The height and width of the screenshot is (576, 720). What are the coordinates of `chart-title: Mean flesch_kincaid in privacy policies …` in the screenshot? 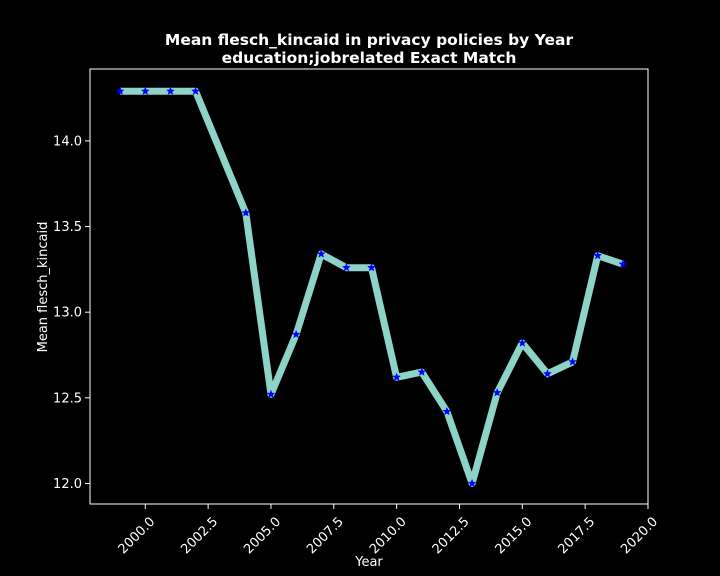 It's located at (369, 40).